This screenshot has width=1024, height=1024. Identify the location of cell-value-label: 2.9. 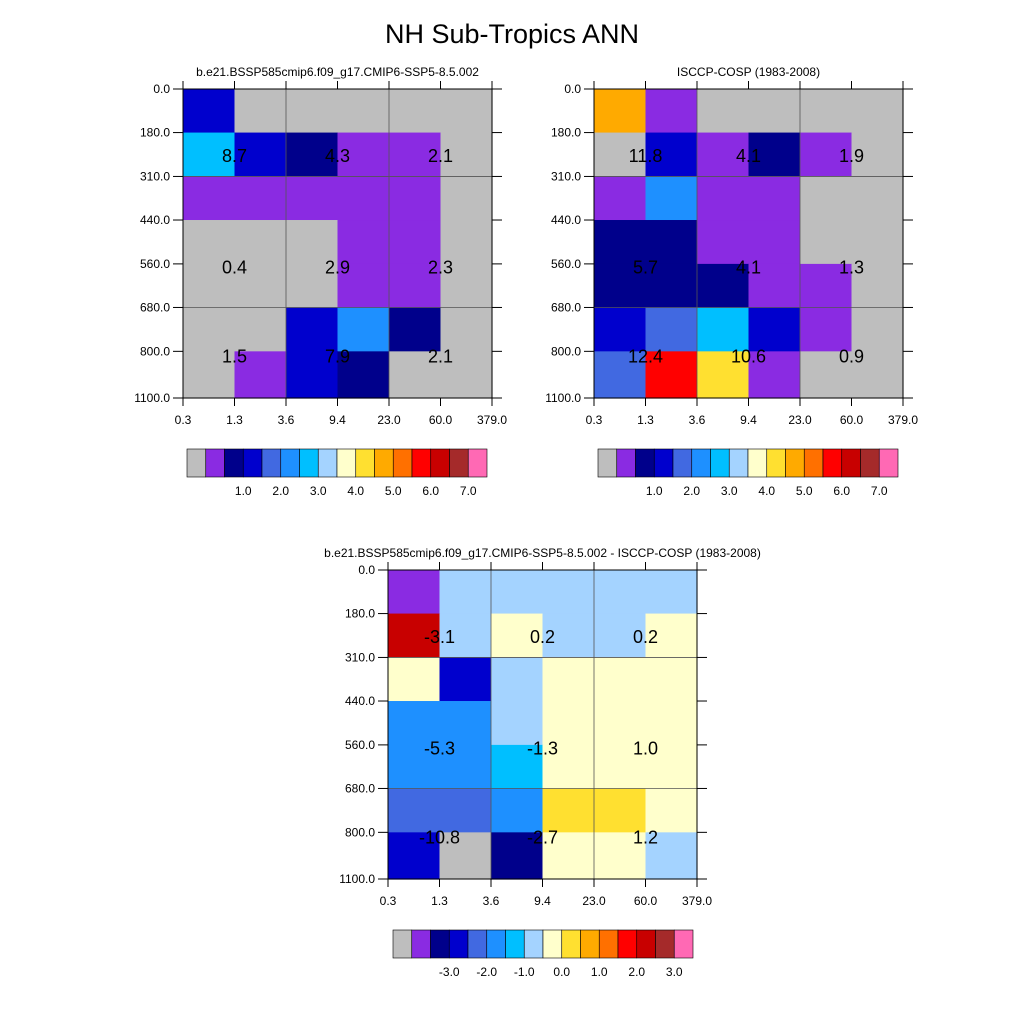
(337, 268).